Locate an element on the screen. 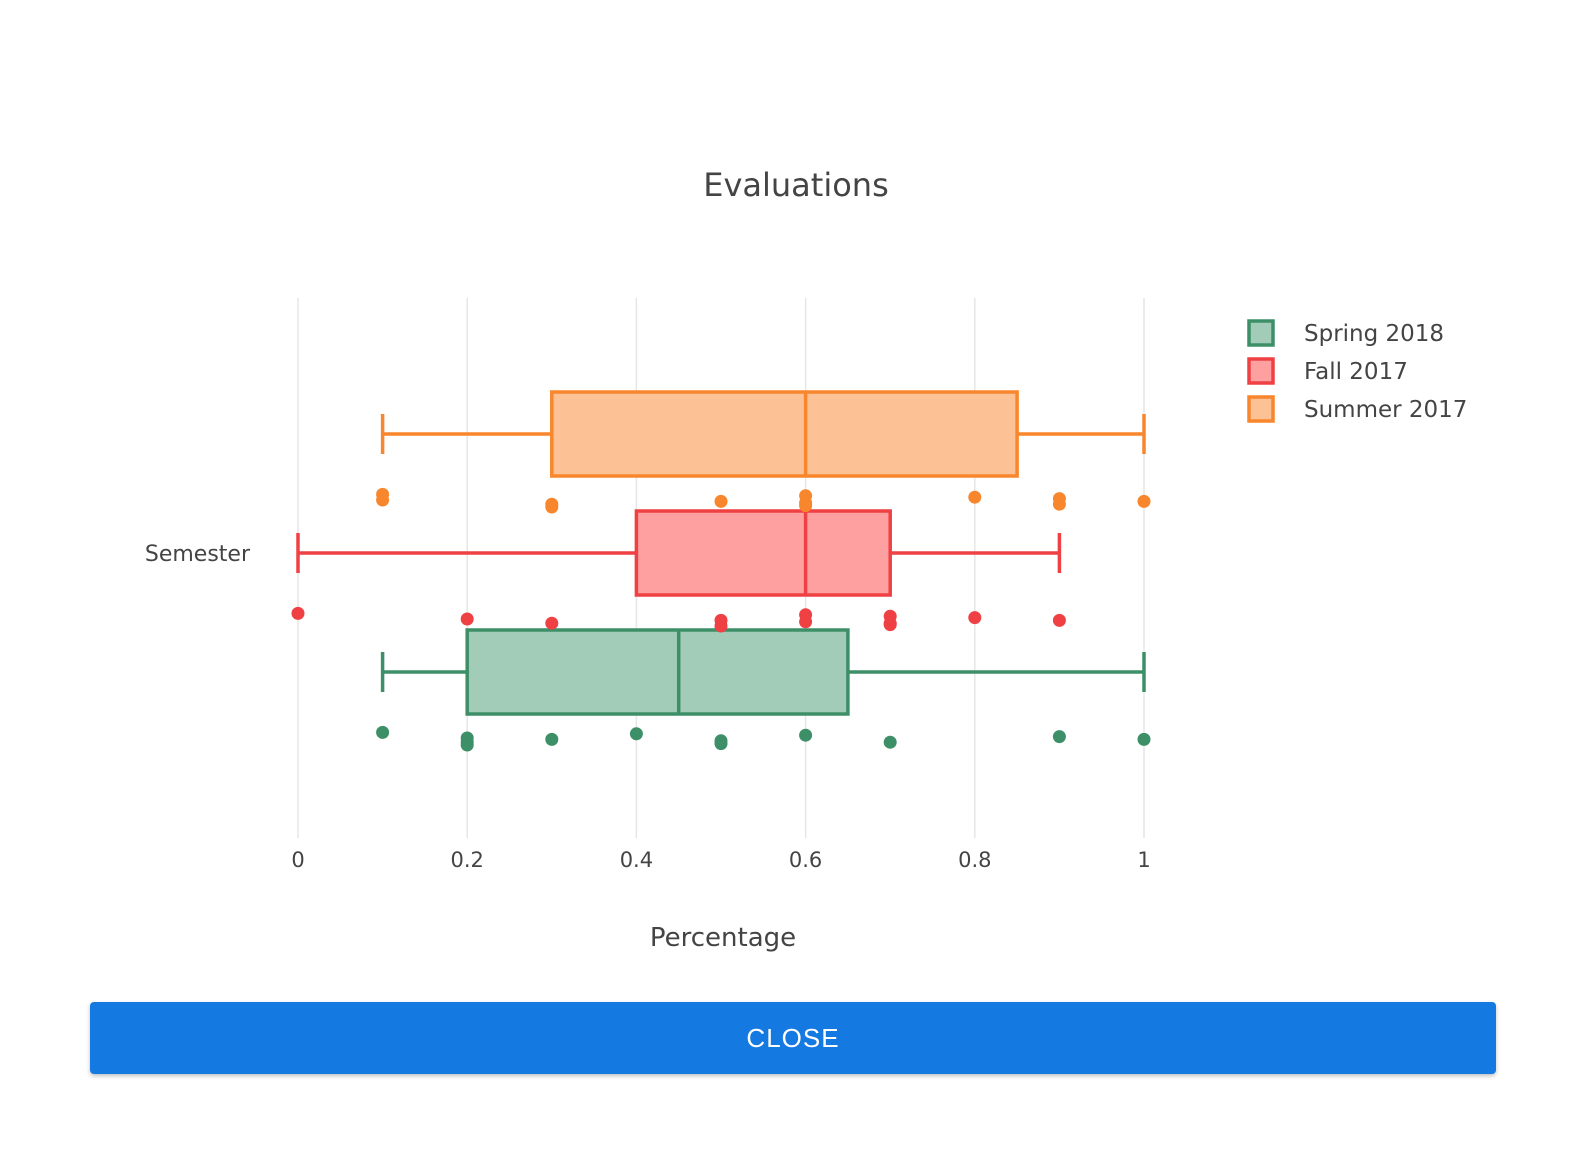  legend-label: Summer 2017 is located at coordinates (1385, 410).